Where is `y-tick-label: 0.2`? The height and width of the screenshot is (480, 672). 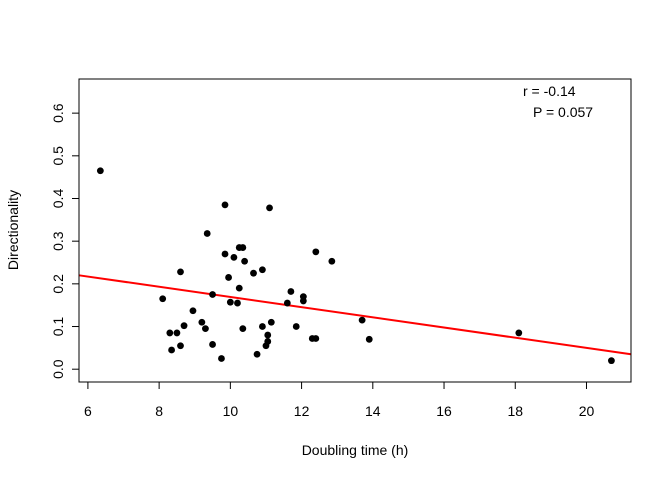
y-tick-label: 0.2 is located at coordinates (58, 284).